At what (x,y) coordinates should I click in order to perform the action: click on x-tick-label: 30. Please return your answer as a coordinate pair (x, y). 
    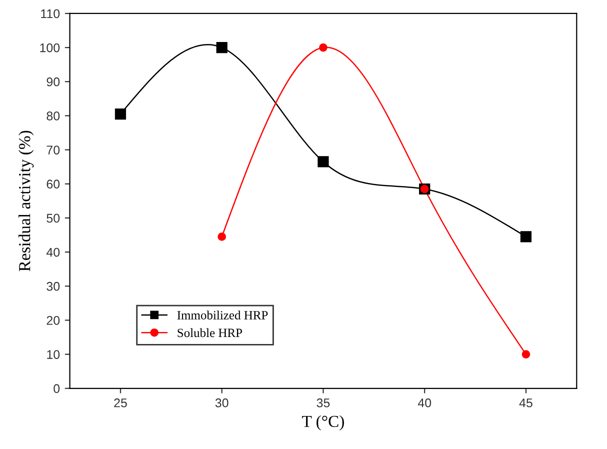
    Looking at the image, I should click on (221, 403).